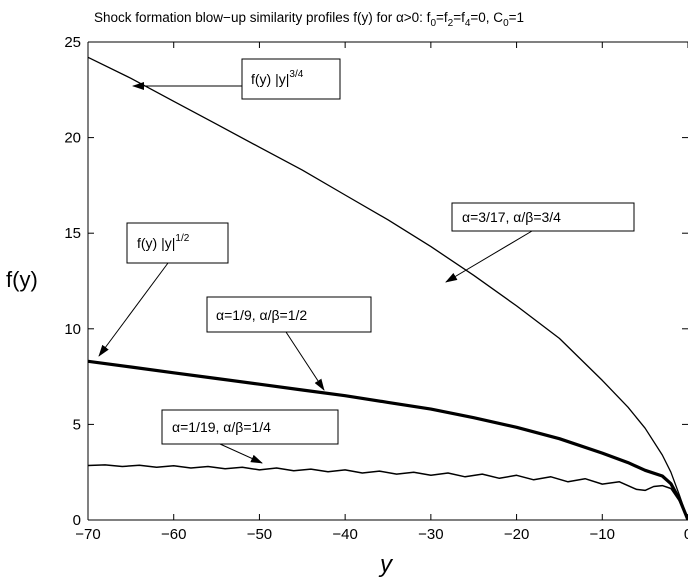  What do you see at coordinates (87, 534) in the screenshot?
I see `x-tick-label: −70` at bounding box center [87, 534].